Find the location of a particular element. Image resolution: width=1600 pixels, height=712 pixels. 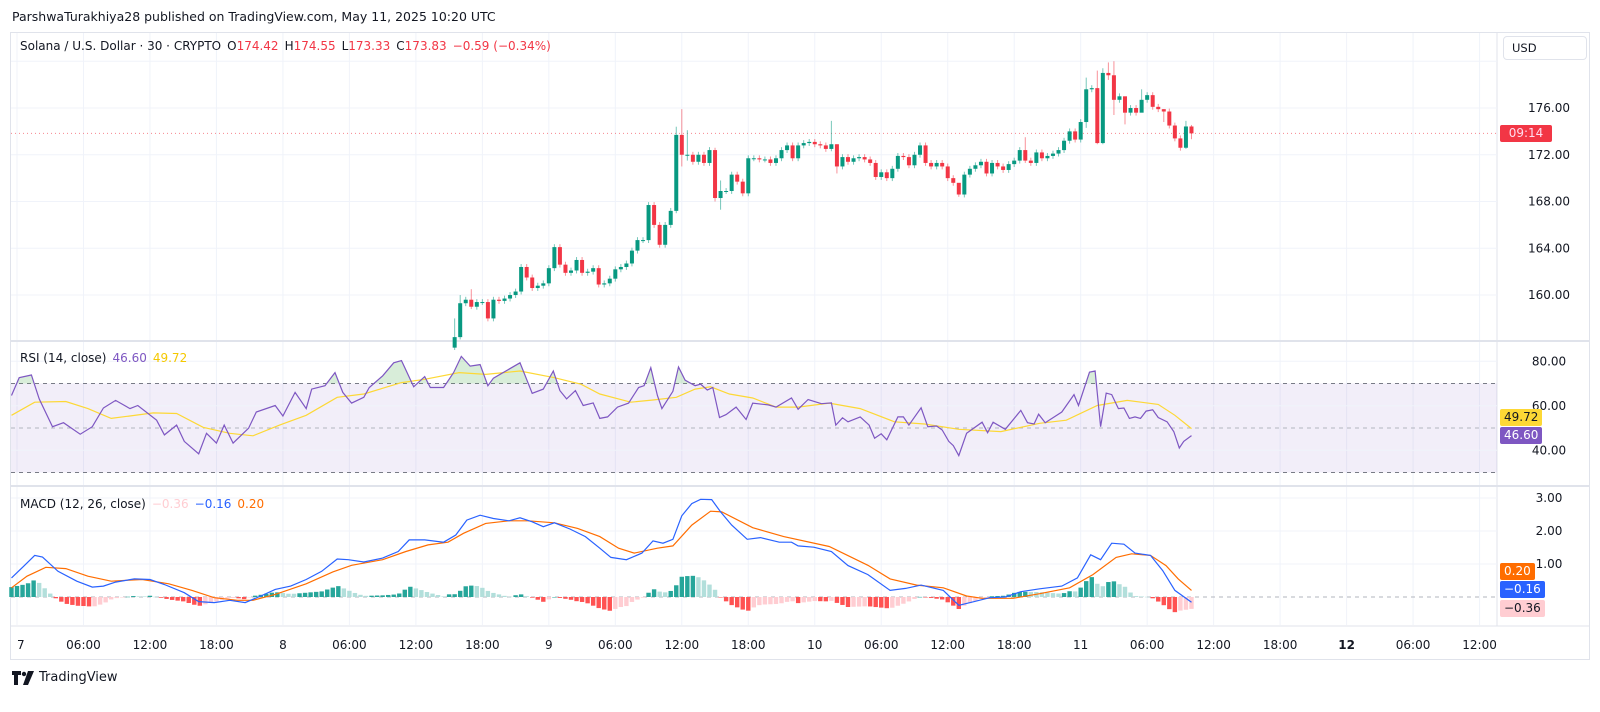

symbol-title: Solana / U.S. Dollar · 30 · CRYPTO is located at coordinates (121, 46).